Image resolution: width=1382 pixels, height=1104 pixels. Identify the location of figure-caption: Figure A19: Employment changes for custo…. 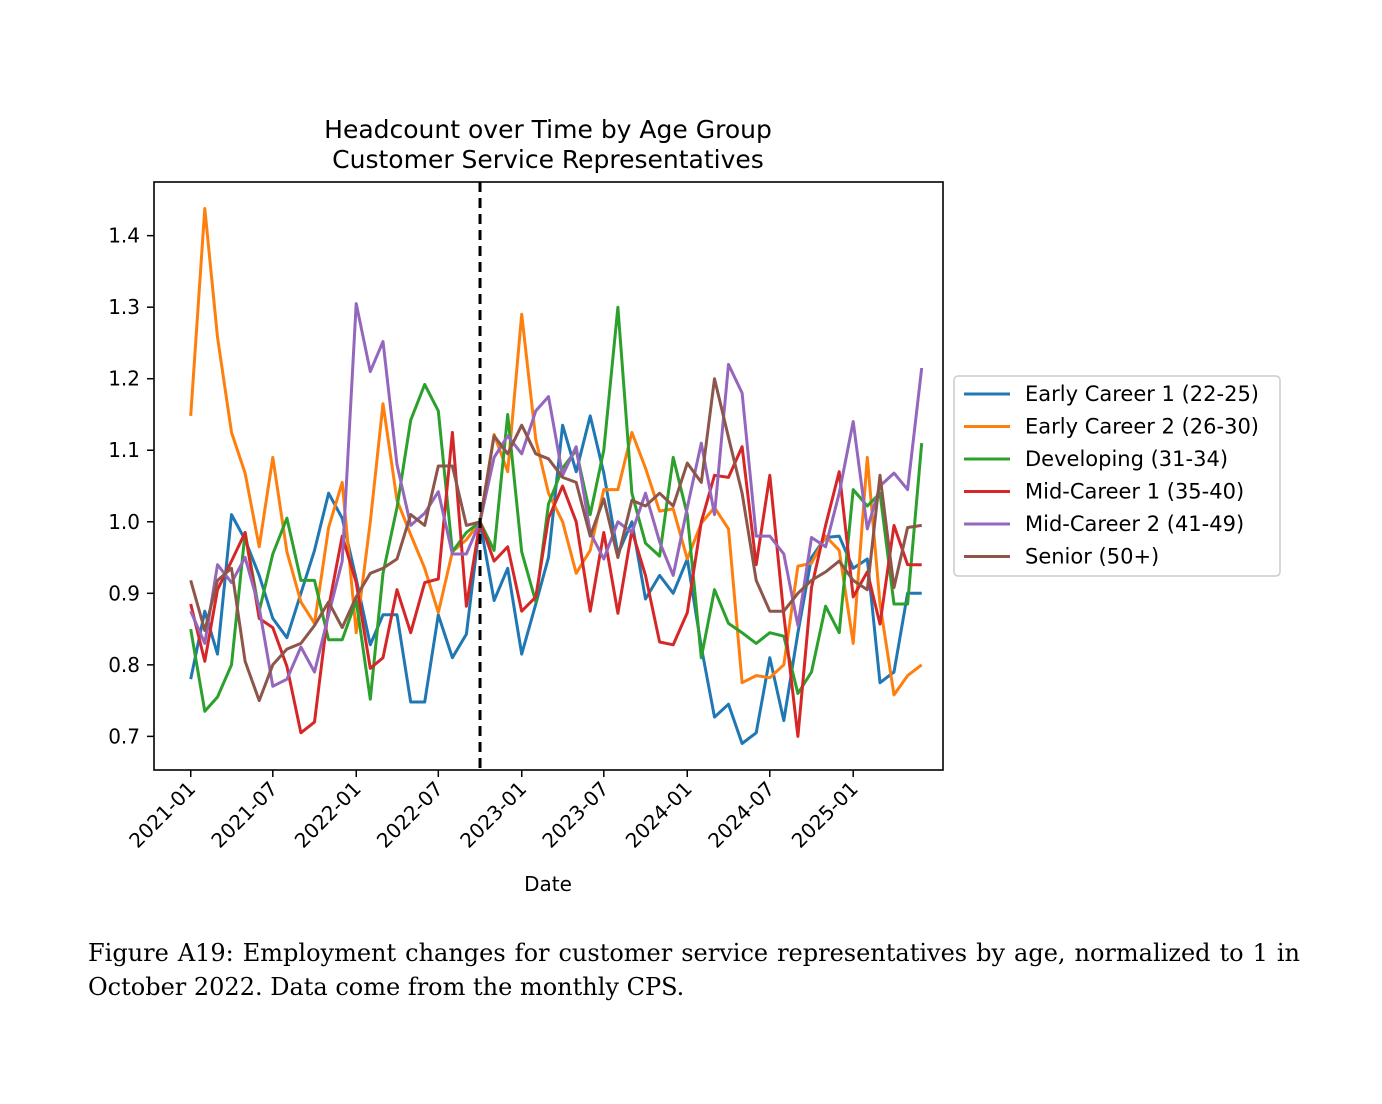
(694, 970).